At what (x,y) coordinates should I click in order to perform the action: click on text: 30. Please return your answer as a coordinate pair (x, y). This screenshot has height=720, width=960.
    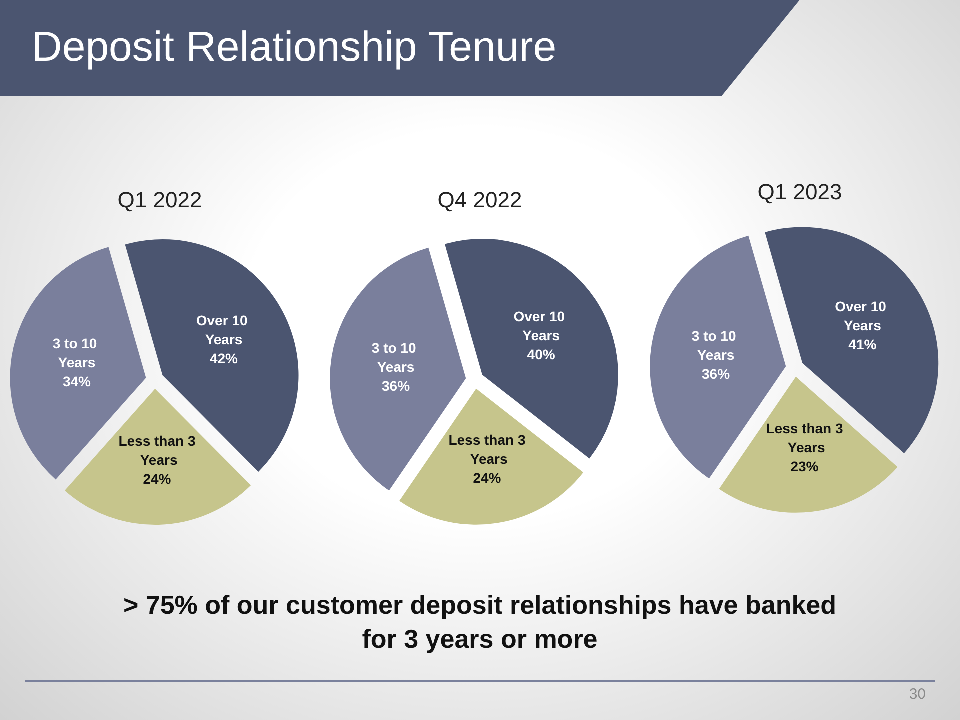
    Looking at the image, I should click on (917, 694).